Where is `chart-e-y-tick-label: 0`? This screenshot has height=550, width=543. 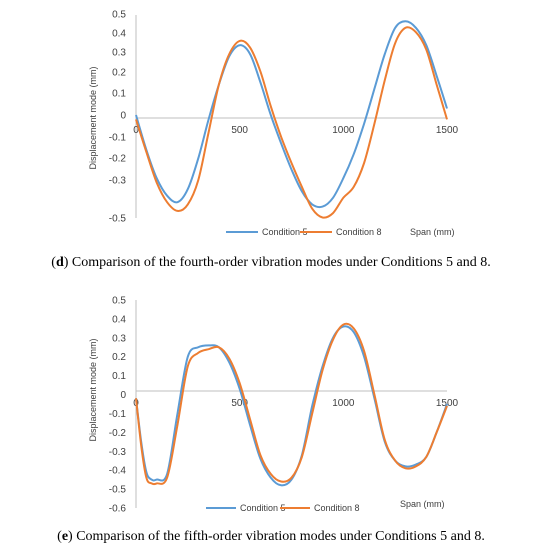 chart-e-y-tick-label: 0 is located at coordinates (123, 395).